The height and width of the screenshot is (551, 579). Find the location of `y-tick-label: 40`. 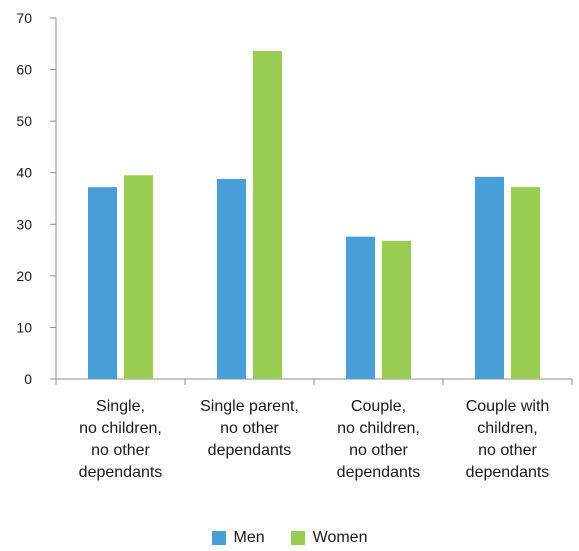

y-tick-label: 40 is located at coordinates (24, 173).